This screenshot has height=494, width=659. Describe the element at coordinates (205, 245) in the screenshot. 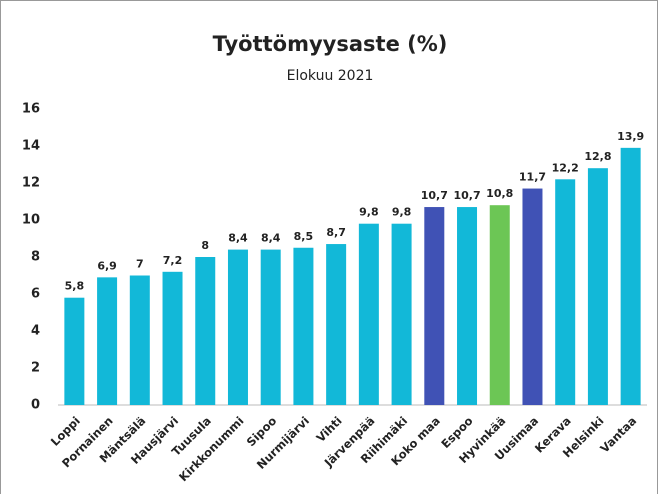

I see `value-label: 8` at that location.